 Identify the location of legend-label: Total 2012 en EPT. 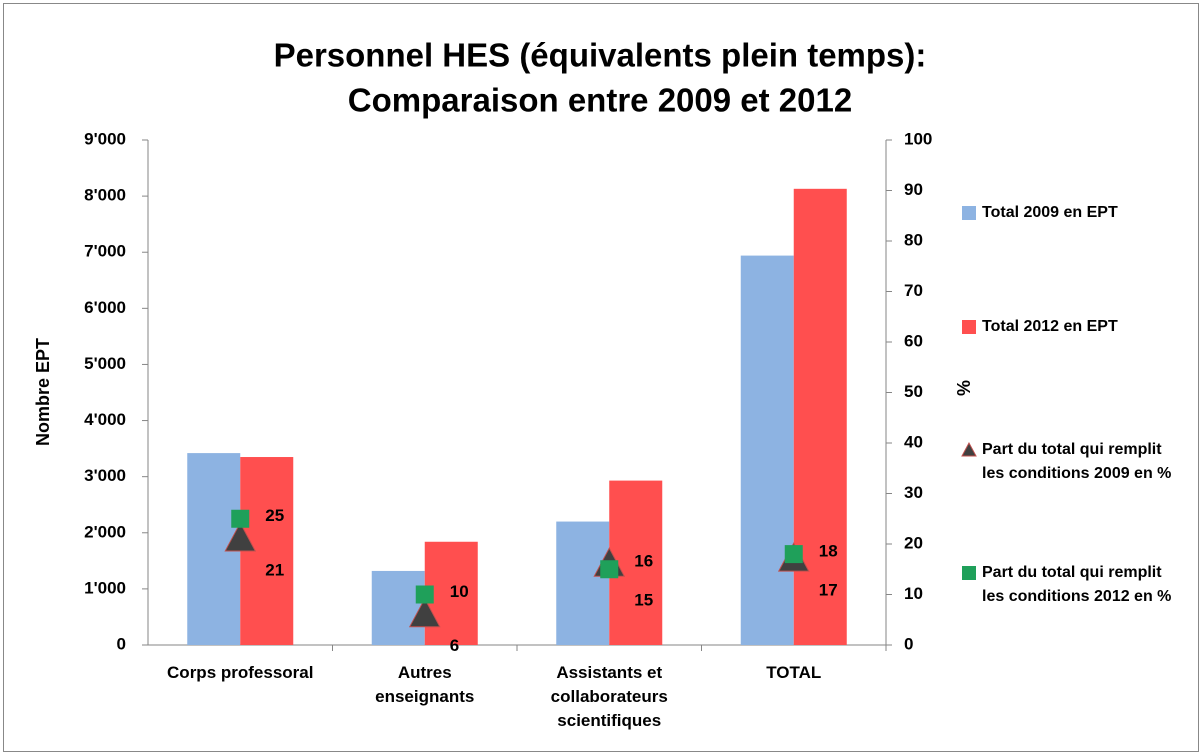
(1050, 326).